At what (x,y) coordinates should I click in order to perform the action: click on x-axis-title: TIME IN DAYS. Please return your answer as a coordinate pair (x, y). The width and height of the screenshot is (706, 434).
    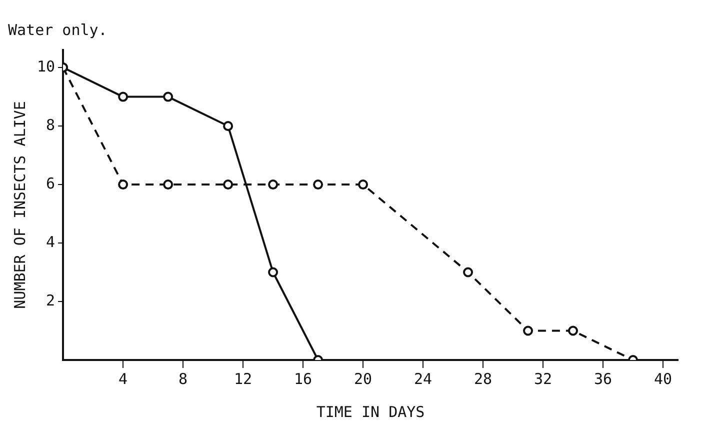
    Looking at the image, I should click on (370, 411).